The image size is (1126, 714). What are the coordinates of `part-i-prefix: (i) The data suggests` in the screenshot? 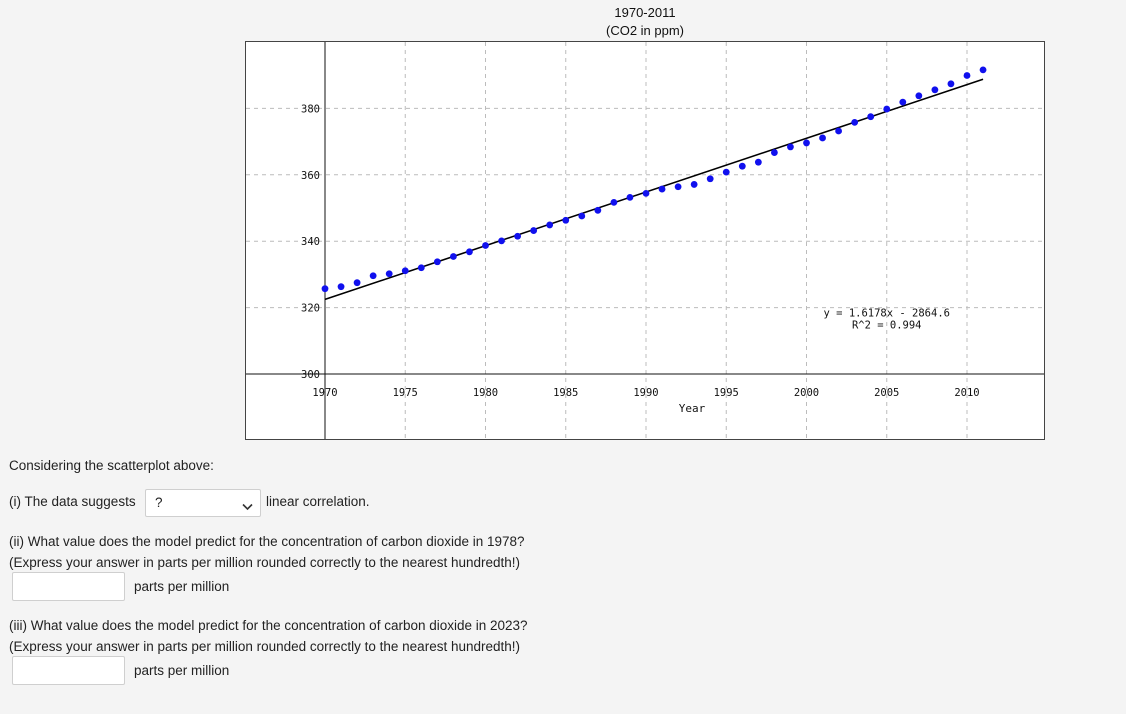 It's located at (72, 501).